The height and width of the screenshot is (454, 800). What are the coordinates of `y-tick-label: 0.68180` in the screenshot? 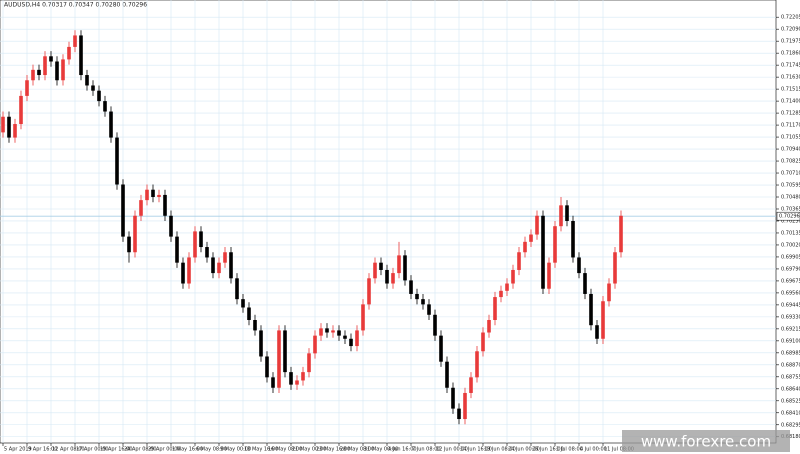 It's located at (790, 437).